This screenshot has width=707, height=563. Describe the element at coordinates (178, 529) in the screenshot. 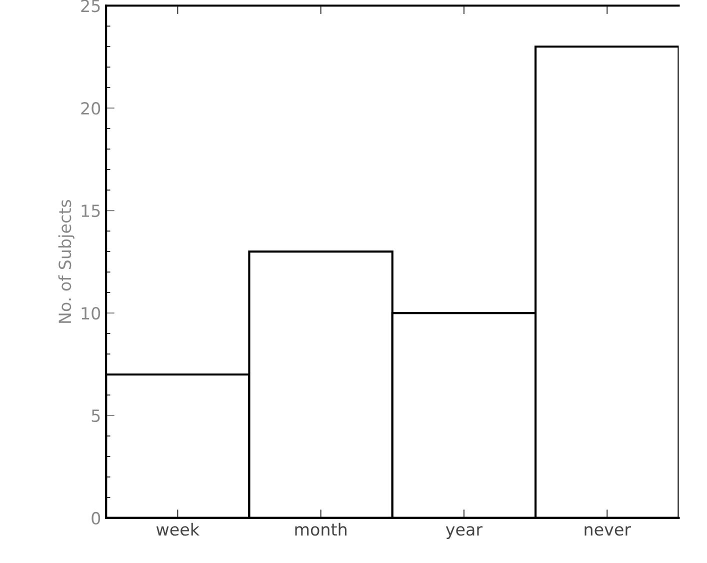

I see `x-tick-label: week` at that location.